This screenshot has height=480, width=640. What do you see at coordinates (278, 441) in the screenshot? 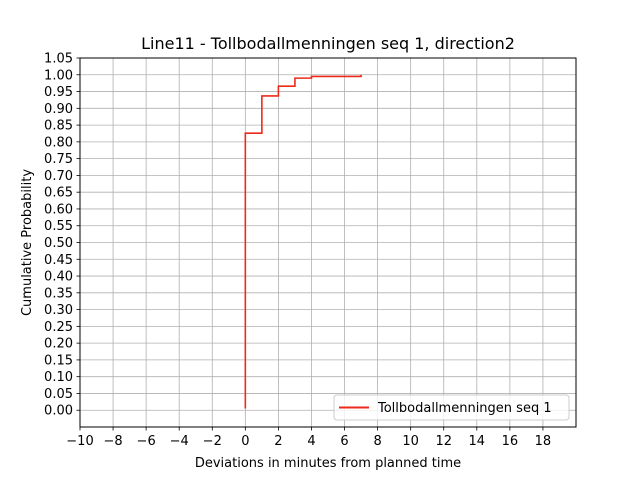
I see `x-tick-label: 2` at bounding box center [278, 441].